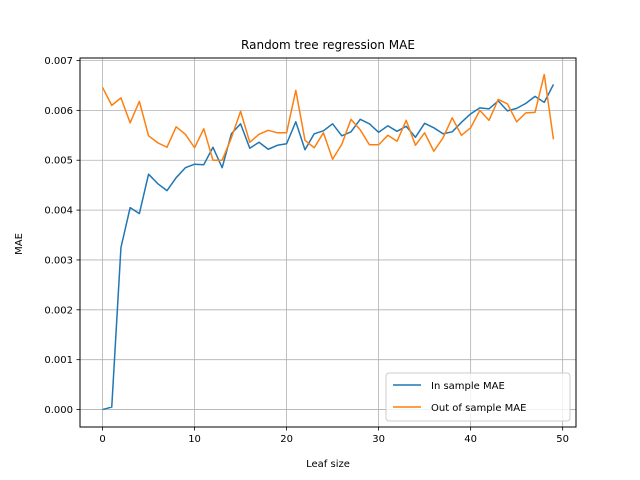 The width and height of the screenshot is (640, 480). Describe the element at coordinates (58, 410) in the screenshot. I see `y-tick-label: 0.000` at that location.